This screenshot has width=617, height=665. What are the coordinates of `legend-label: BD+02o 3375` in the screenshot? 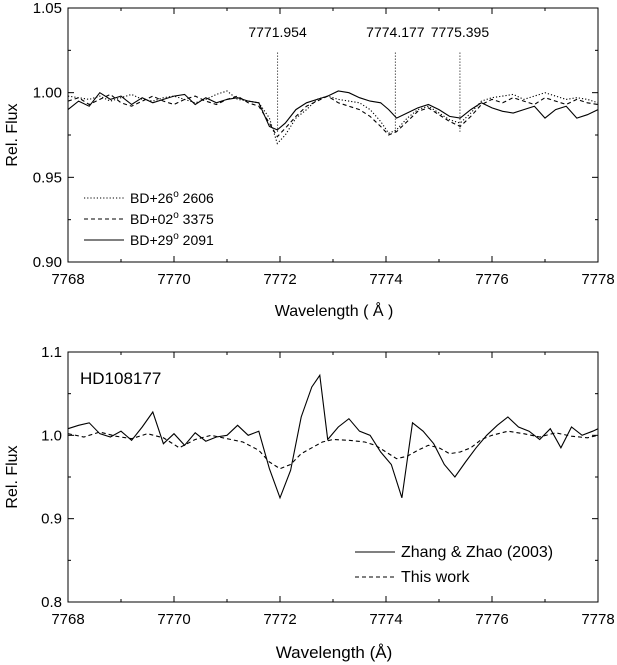 It's located at (172, 218).